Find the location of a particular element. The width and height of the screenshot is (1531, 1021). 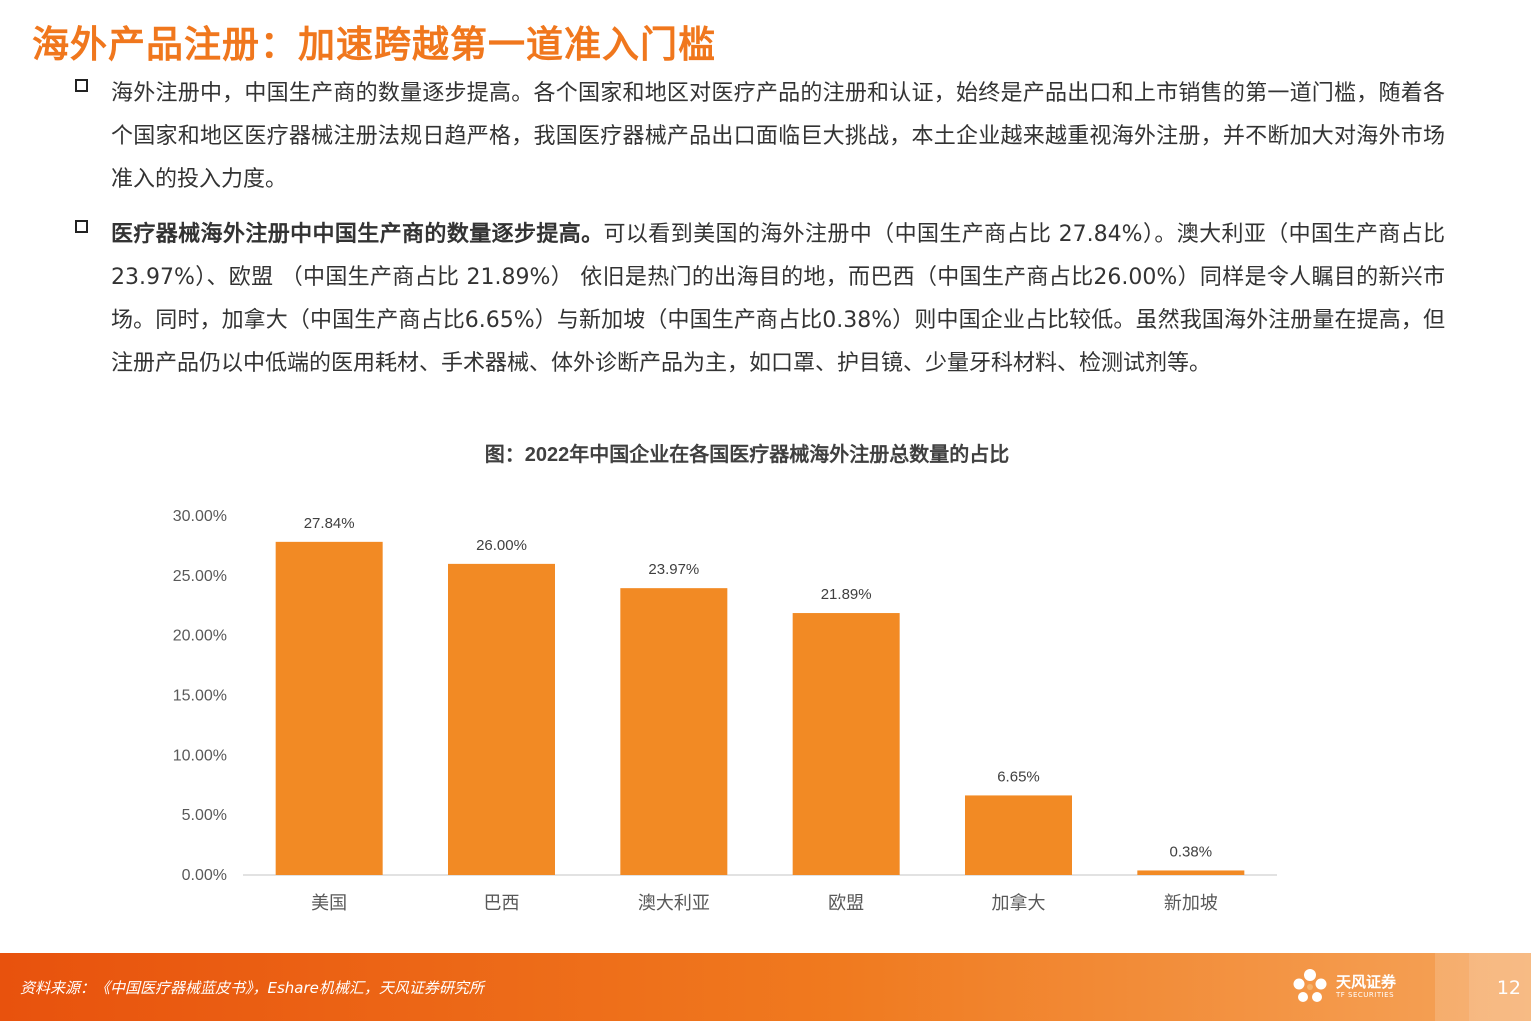

source-note: 资料来源：《中国医疗器械蓝皮书》，Eshare机械汇，天风证券研究所 is located at coordinates (252, 988).